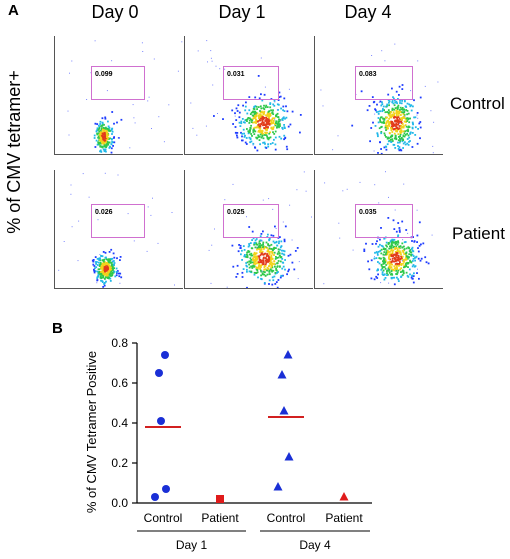  I want to click on panel-b-y-axis-label: % of CMV Tetramer Positive, so click(91, 432).